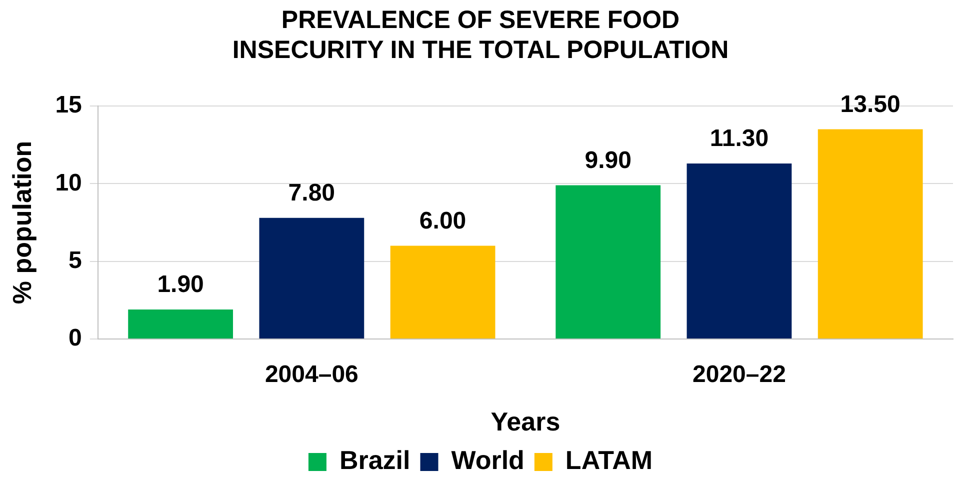 This screenshot has width=957, height=485. I want to click on x-axis-title: Years, so click(525, 421).